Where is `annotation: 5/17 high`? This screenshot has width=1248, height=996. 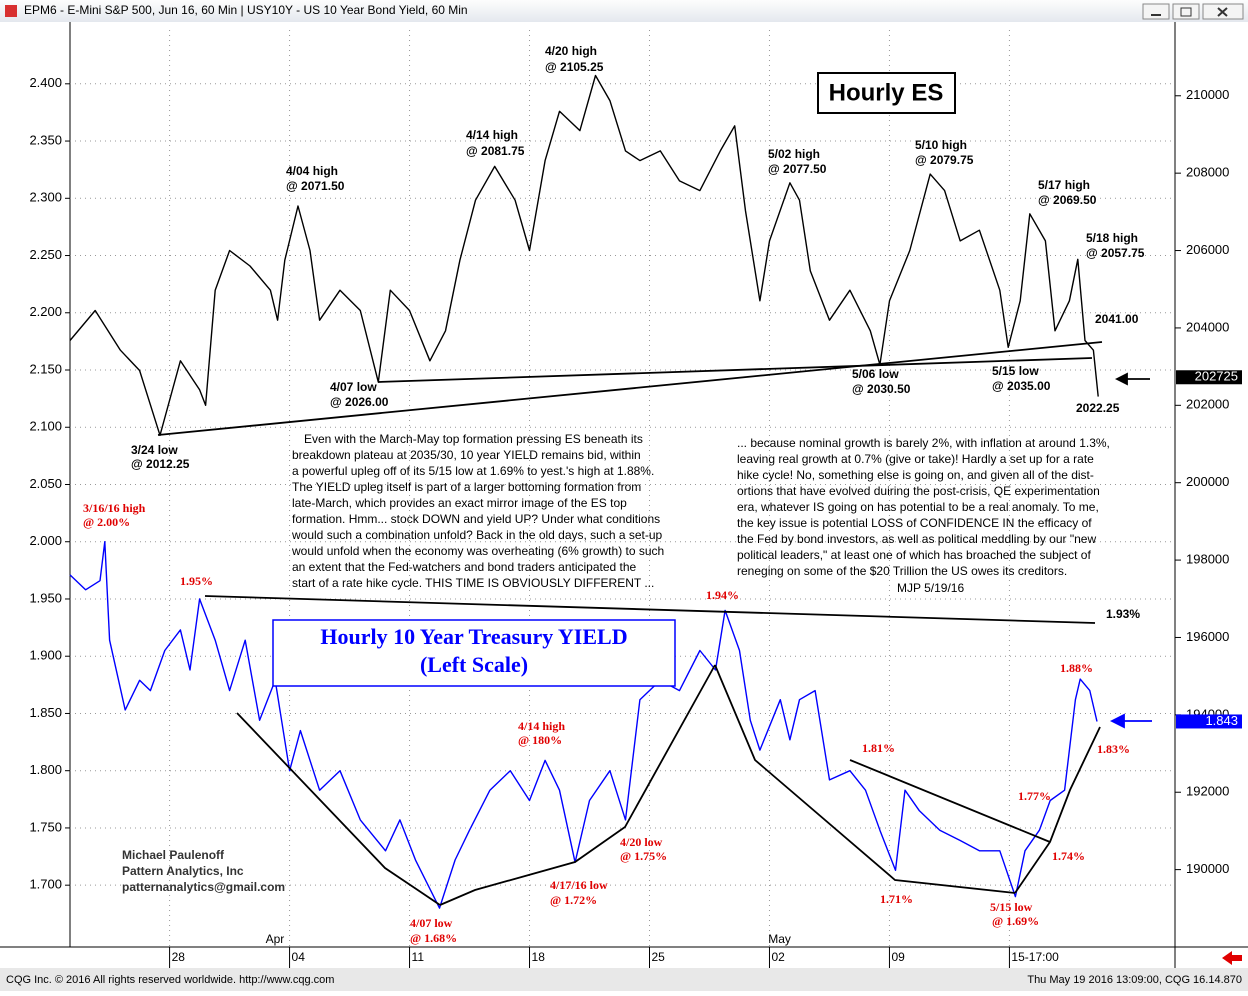 annotation: 5/17 high is located at coordinates (1064, 185).